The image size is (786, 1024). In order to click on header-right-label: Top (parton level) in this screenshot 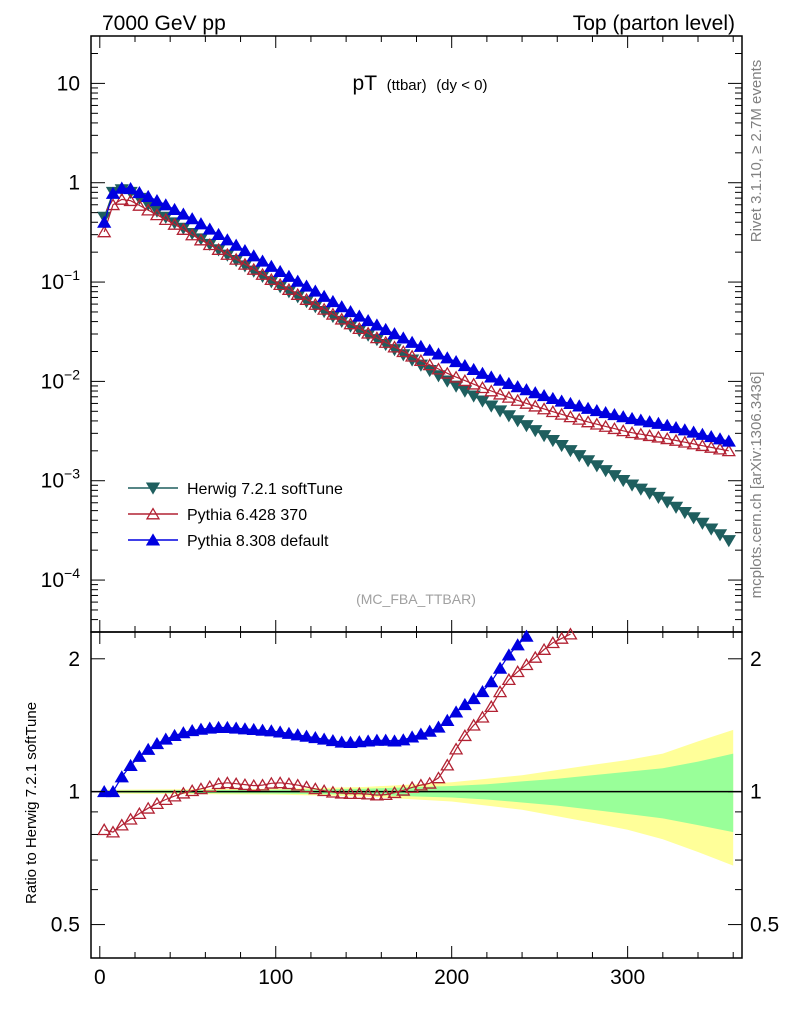, I will do `click(654, 23)`.